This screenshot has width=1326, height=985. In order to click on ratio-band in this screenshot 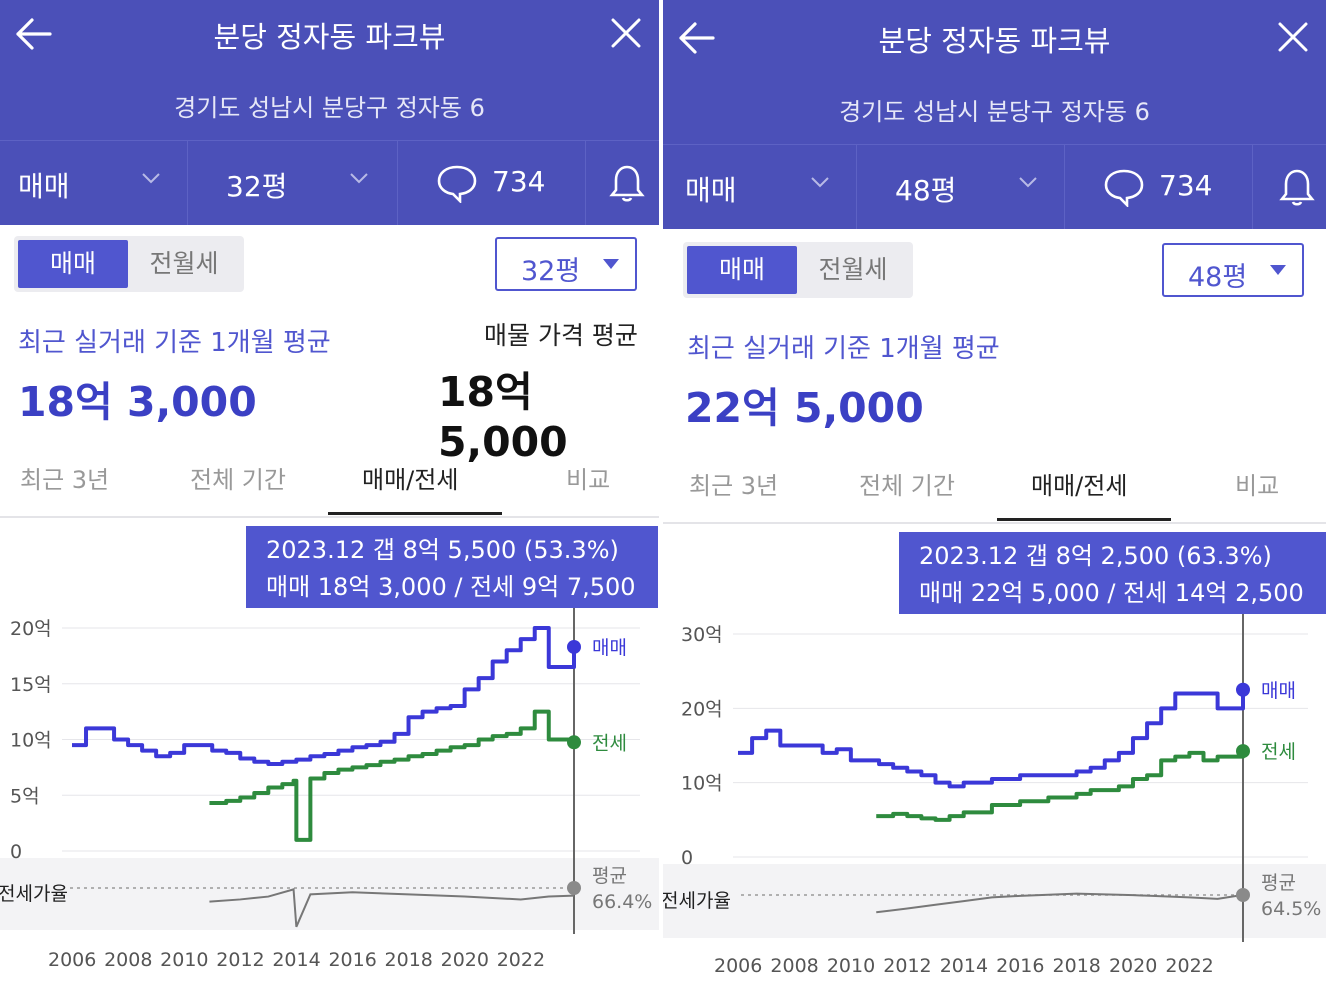, I will do `click(994, 901)`.